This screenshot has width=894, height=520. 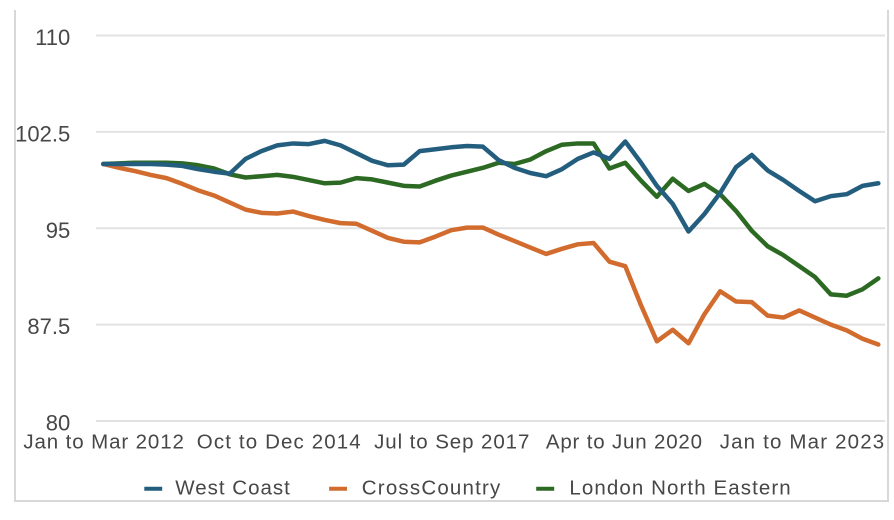 What do you see at coordinates (451, 442) in the screenshot?
I see `svg-text: Jul to Sep 2017` at bounding box center [451, 442].